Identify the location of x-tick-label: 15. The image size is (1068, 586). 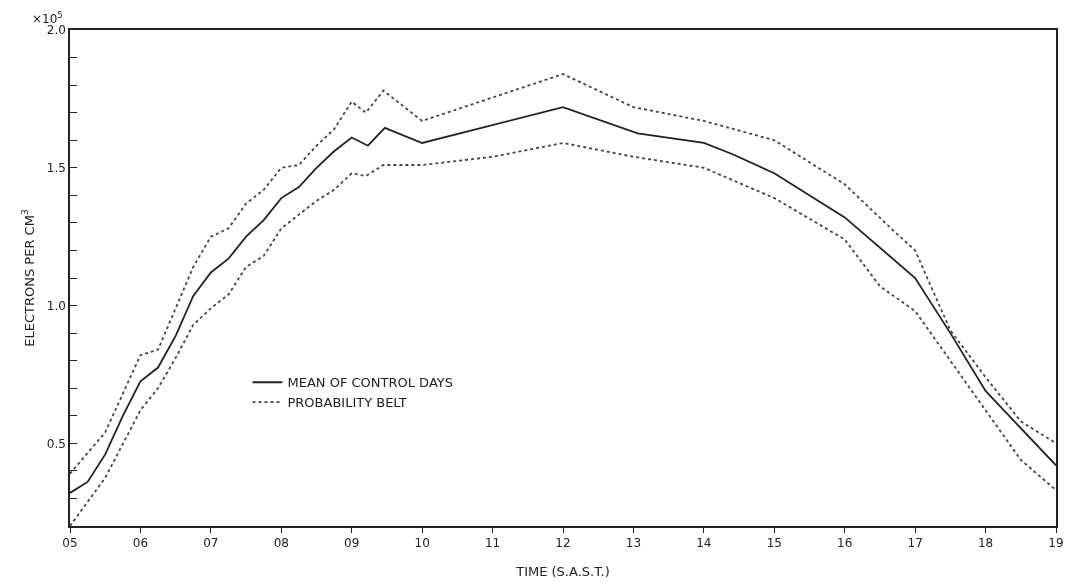
(774, 543).